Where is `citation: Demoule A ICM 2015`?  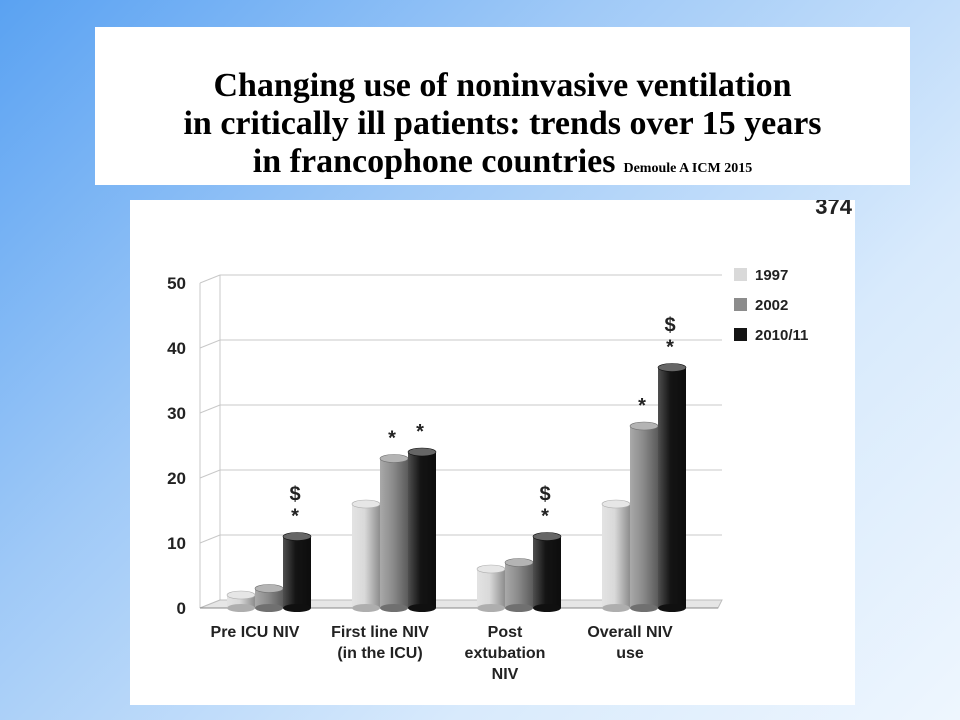
citation: Demoule A ICM 2015 is located at coordinates (688, 168).